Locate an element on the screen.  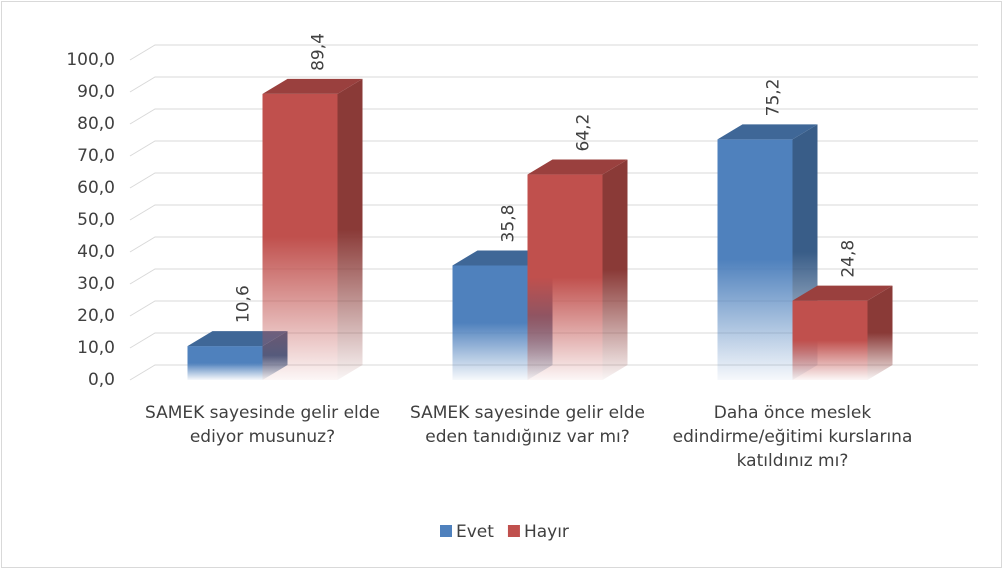
y-tick-label: 50,0 is located at coordinates (96, 220).